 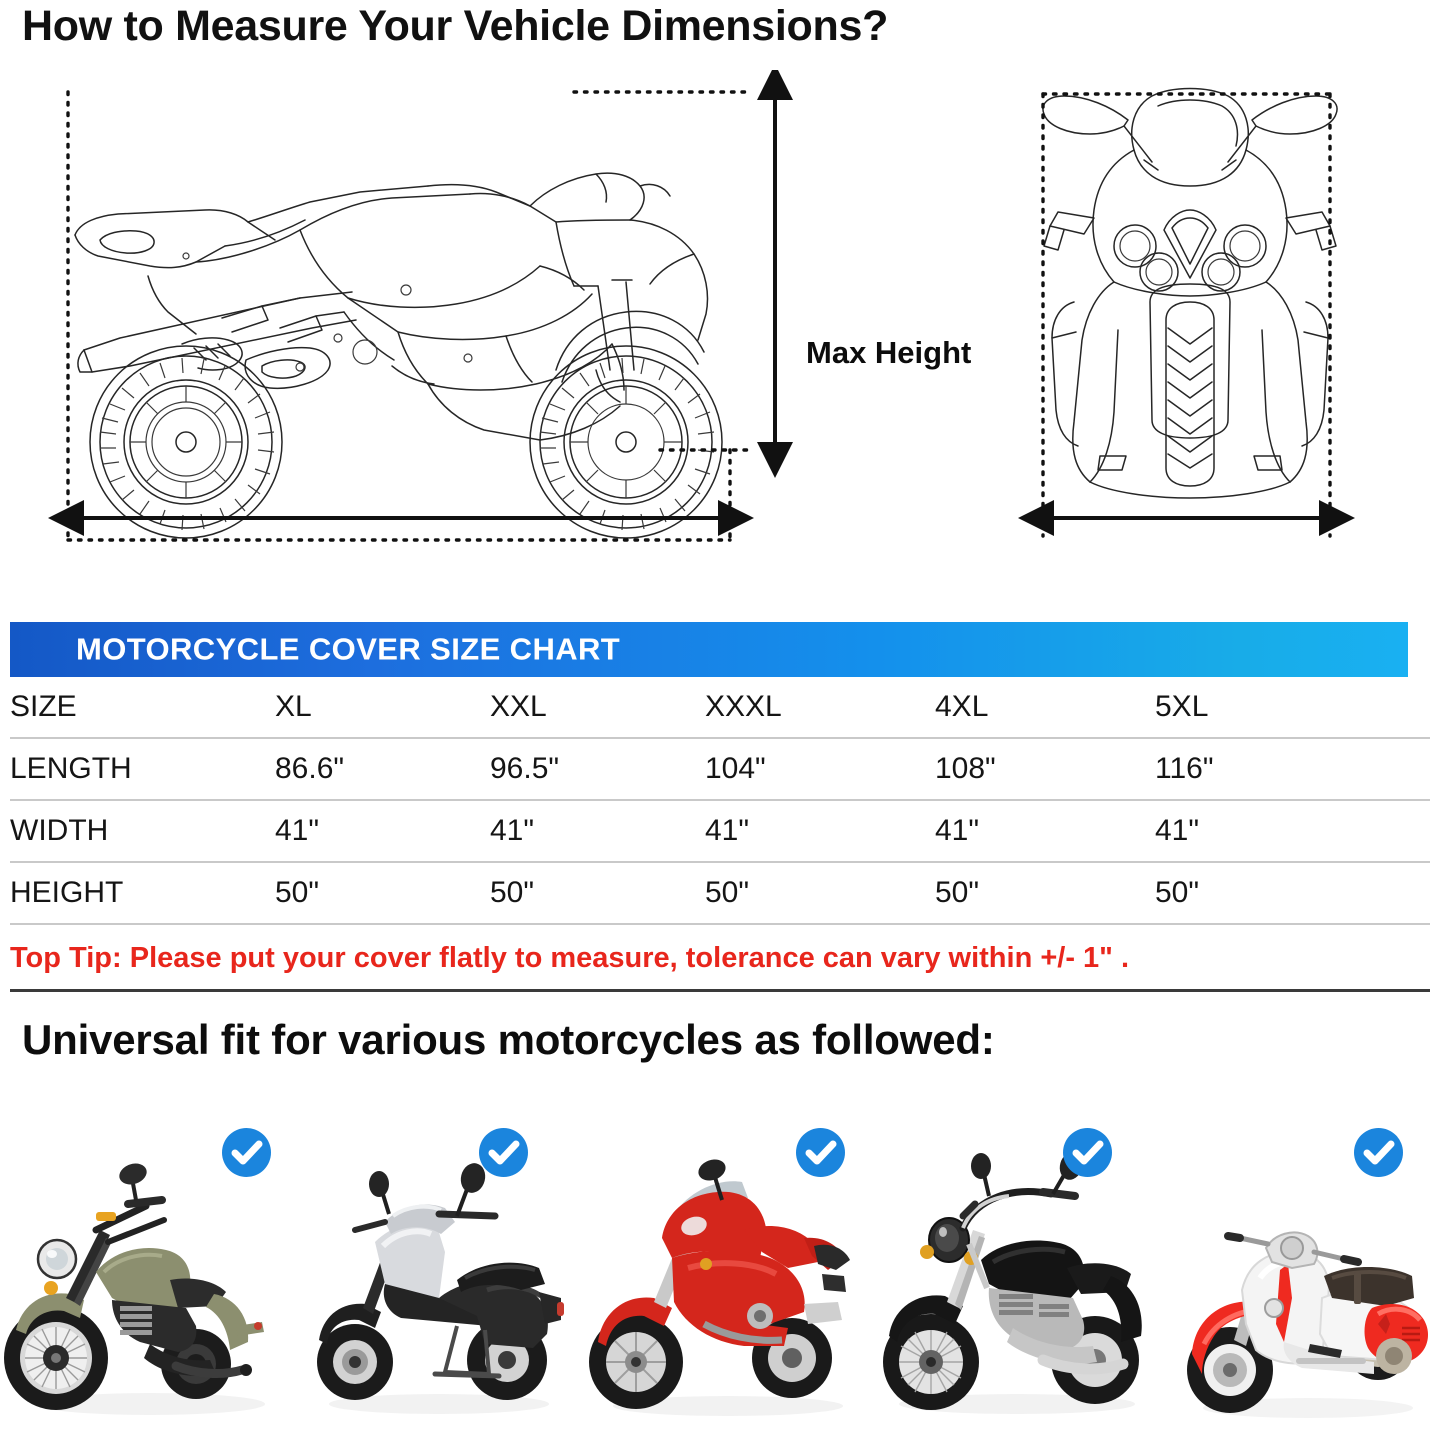 I want to click on cell-width-xl: 41", so click(x=382, y=831).